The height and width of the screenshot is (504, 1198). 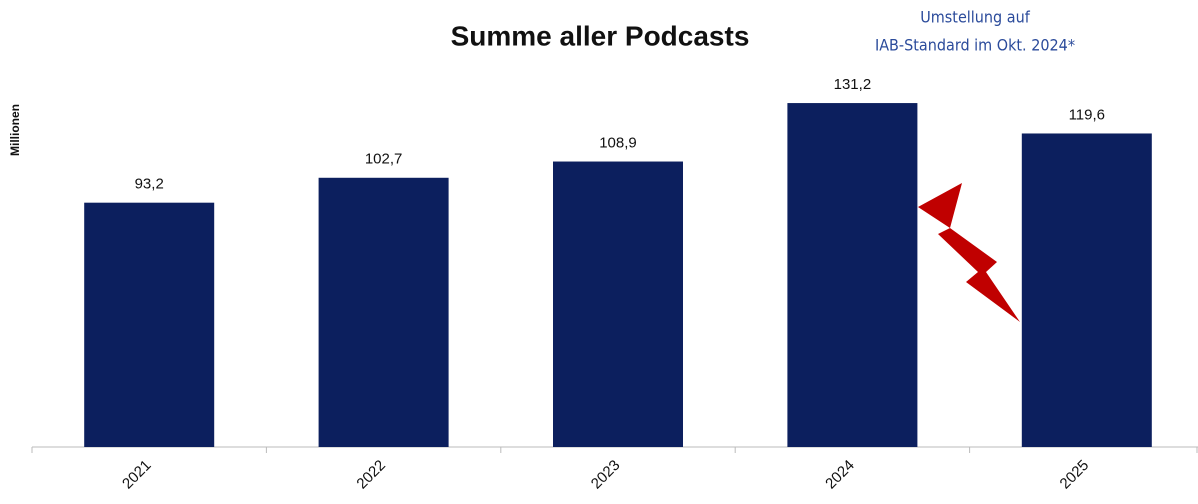 I want to click on data-label: 102,7, so click(x=384, y=159).